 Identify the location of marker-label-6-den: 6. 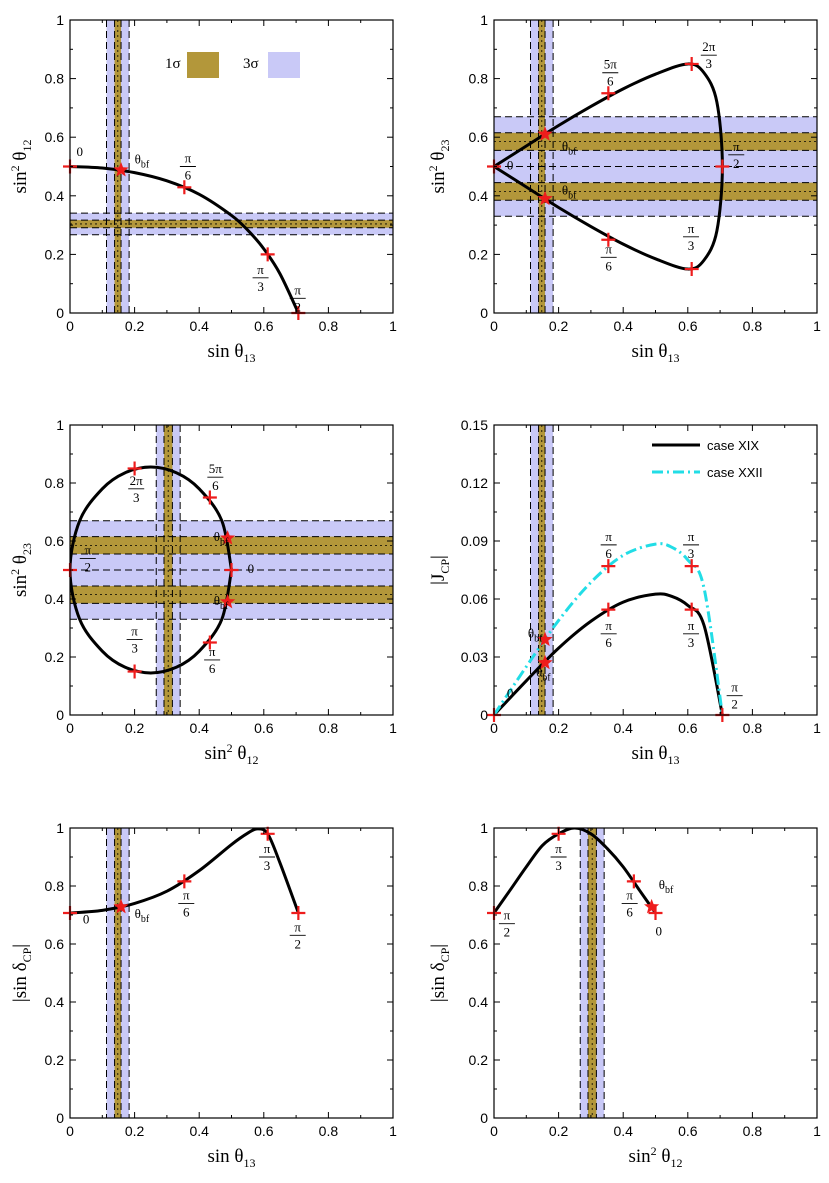
(608, 553).